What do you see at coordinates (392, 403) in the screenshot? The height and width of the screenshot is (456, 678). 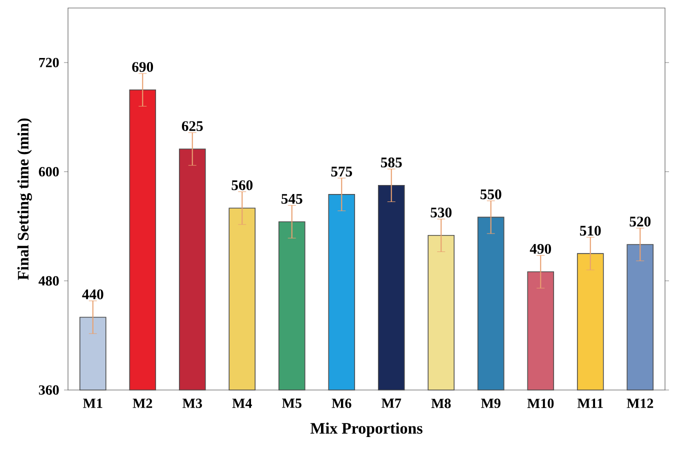 I see `x-tick-label: M7` at bounding box center [392, 403].